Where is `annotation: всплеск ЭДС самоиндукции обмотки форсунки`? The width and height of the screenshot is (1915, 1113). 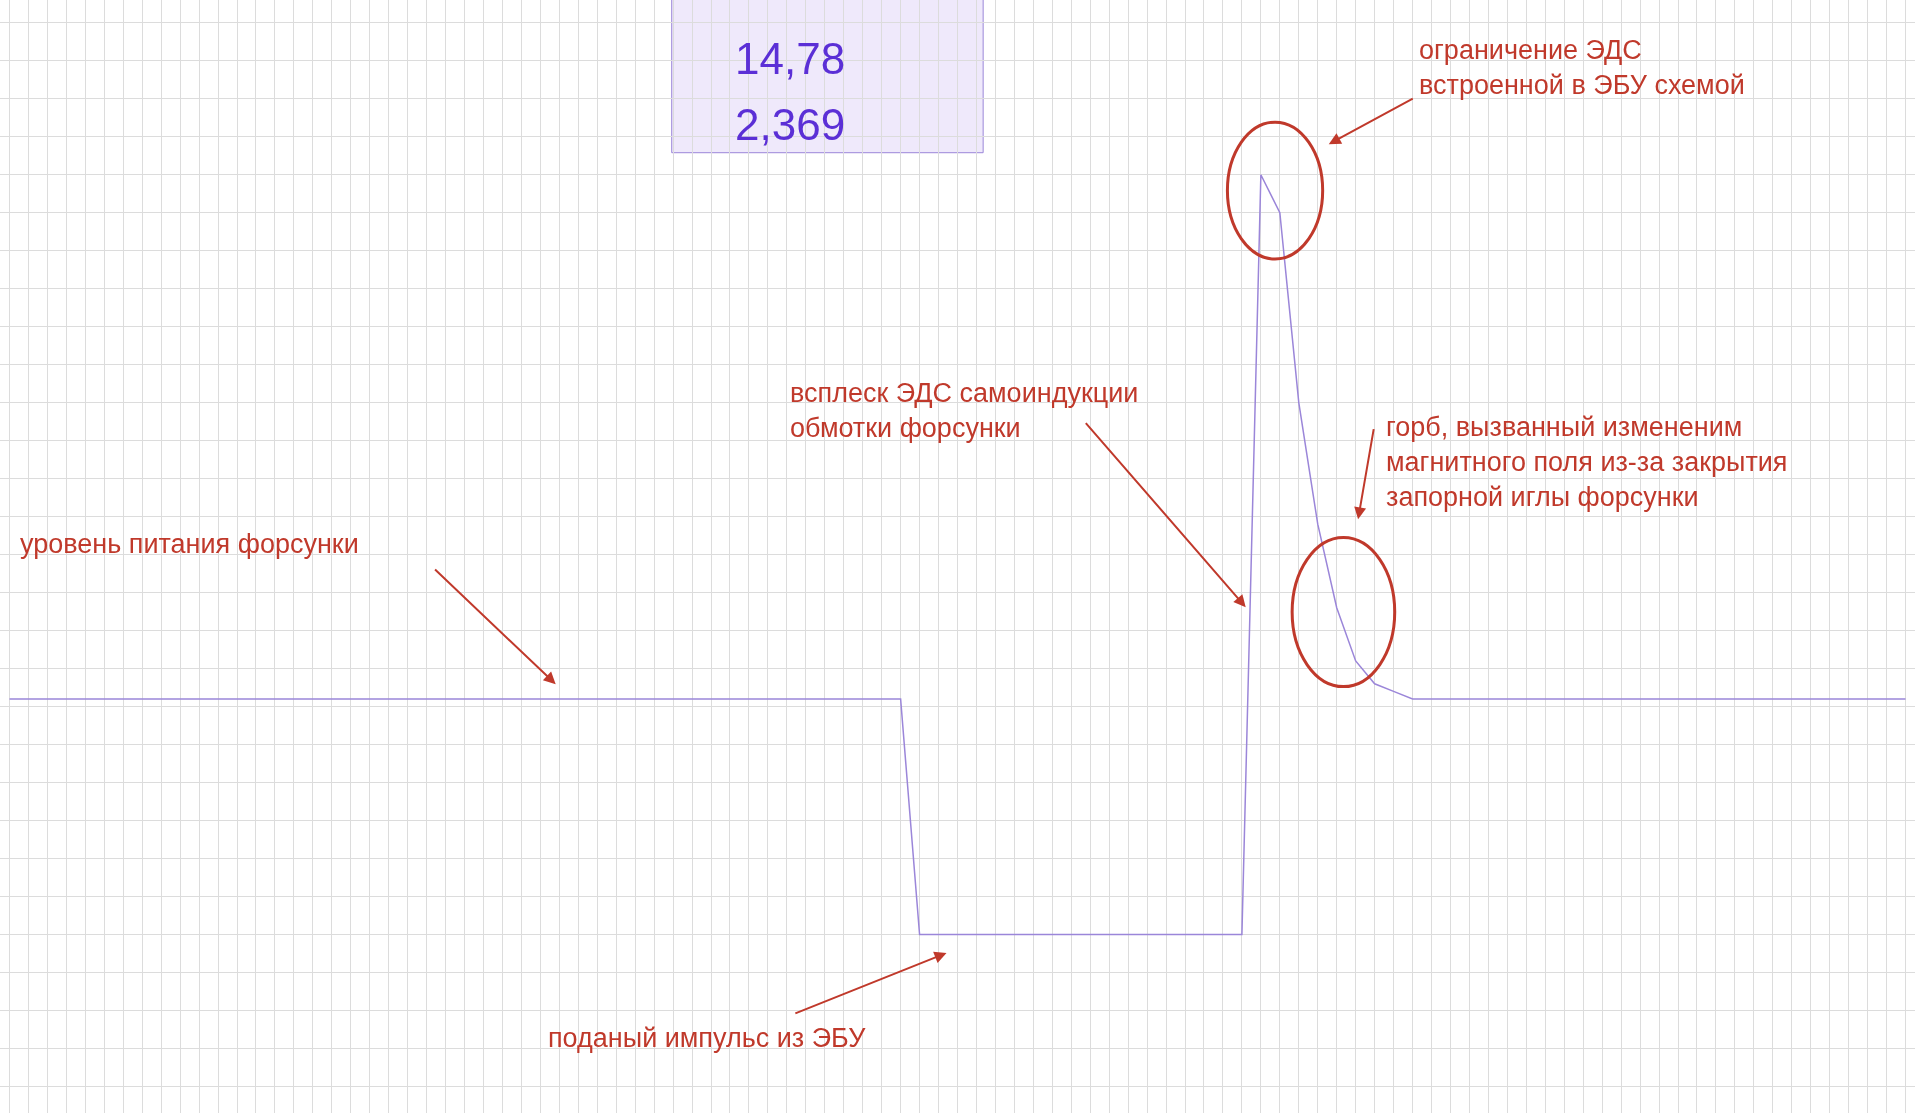
annotation: всплеск ЭДС самоиндукции обмотки форсунки is located at coordinates (964, 411).